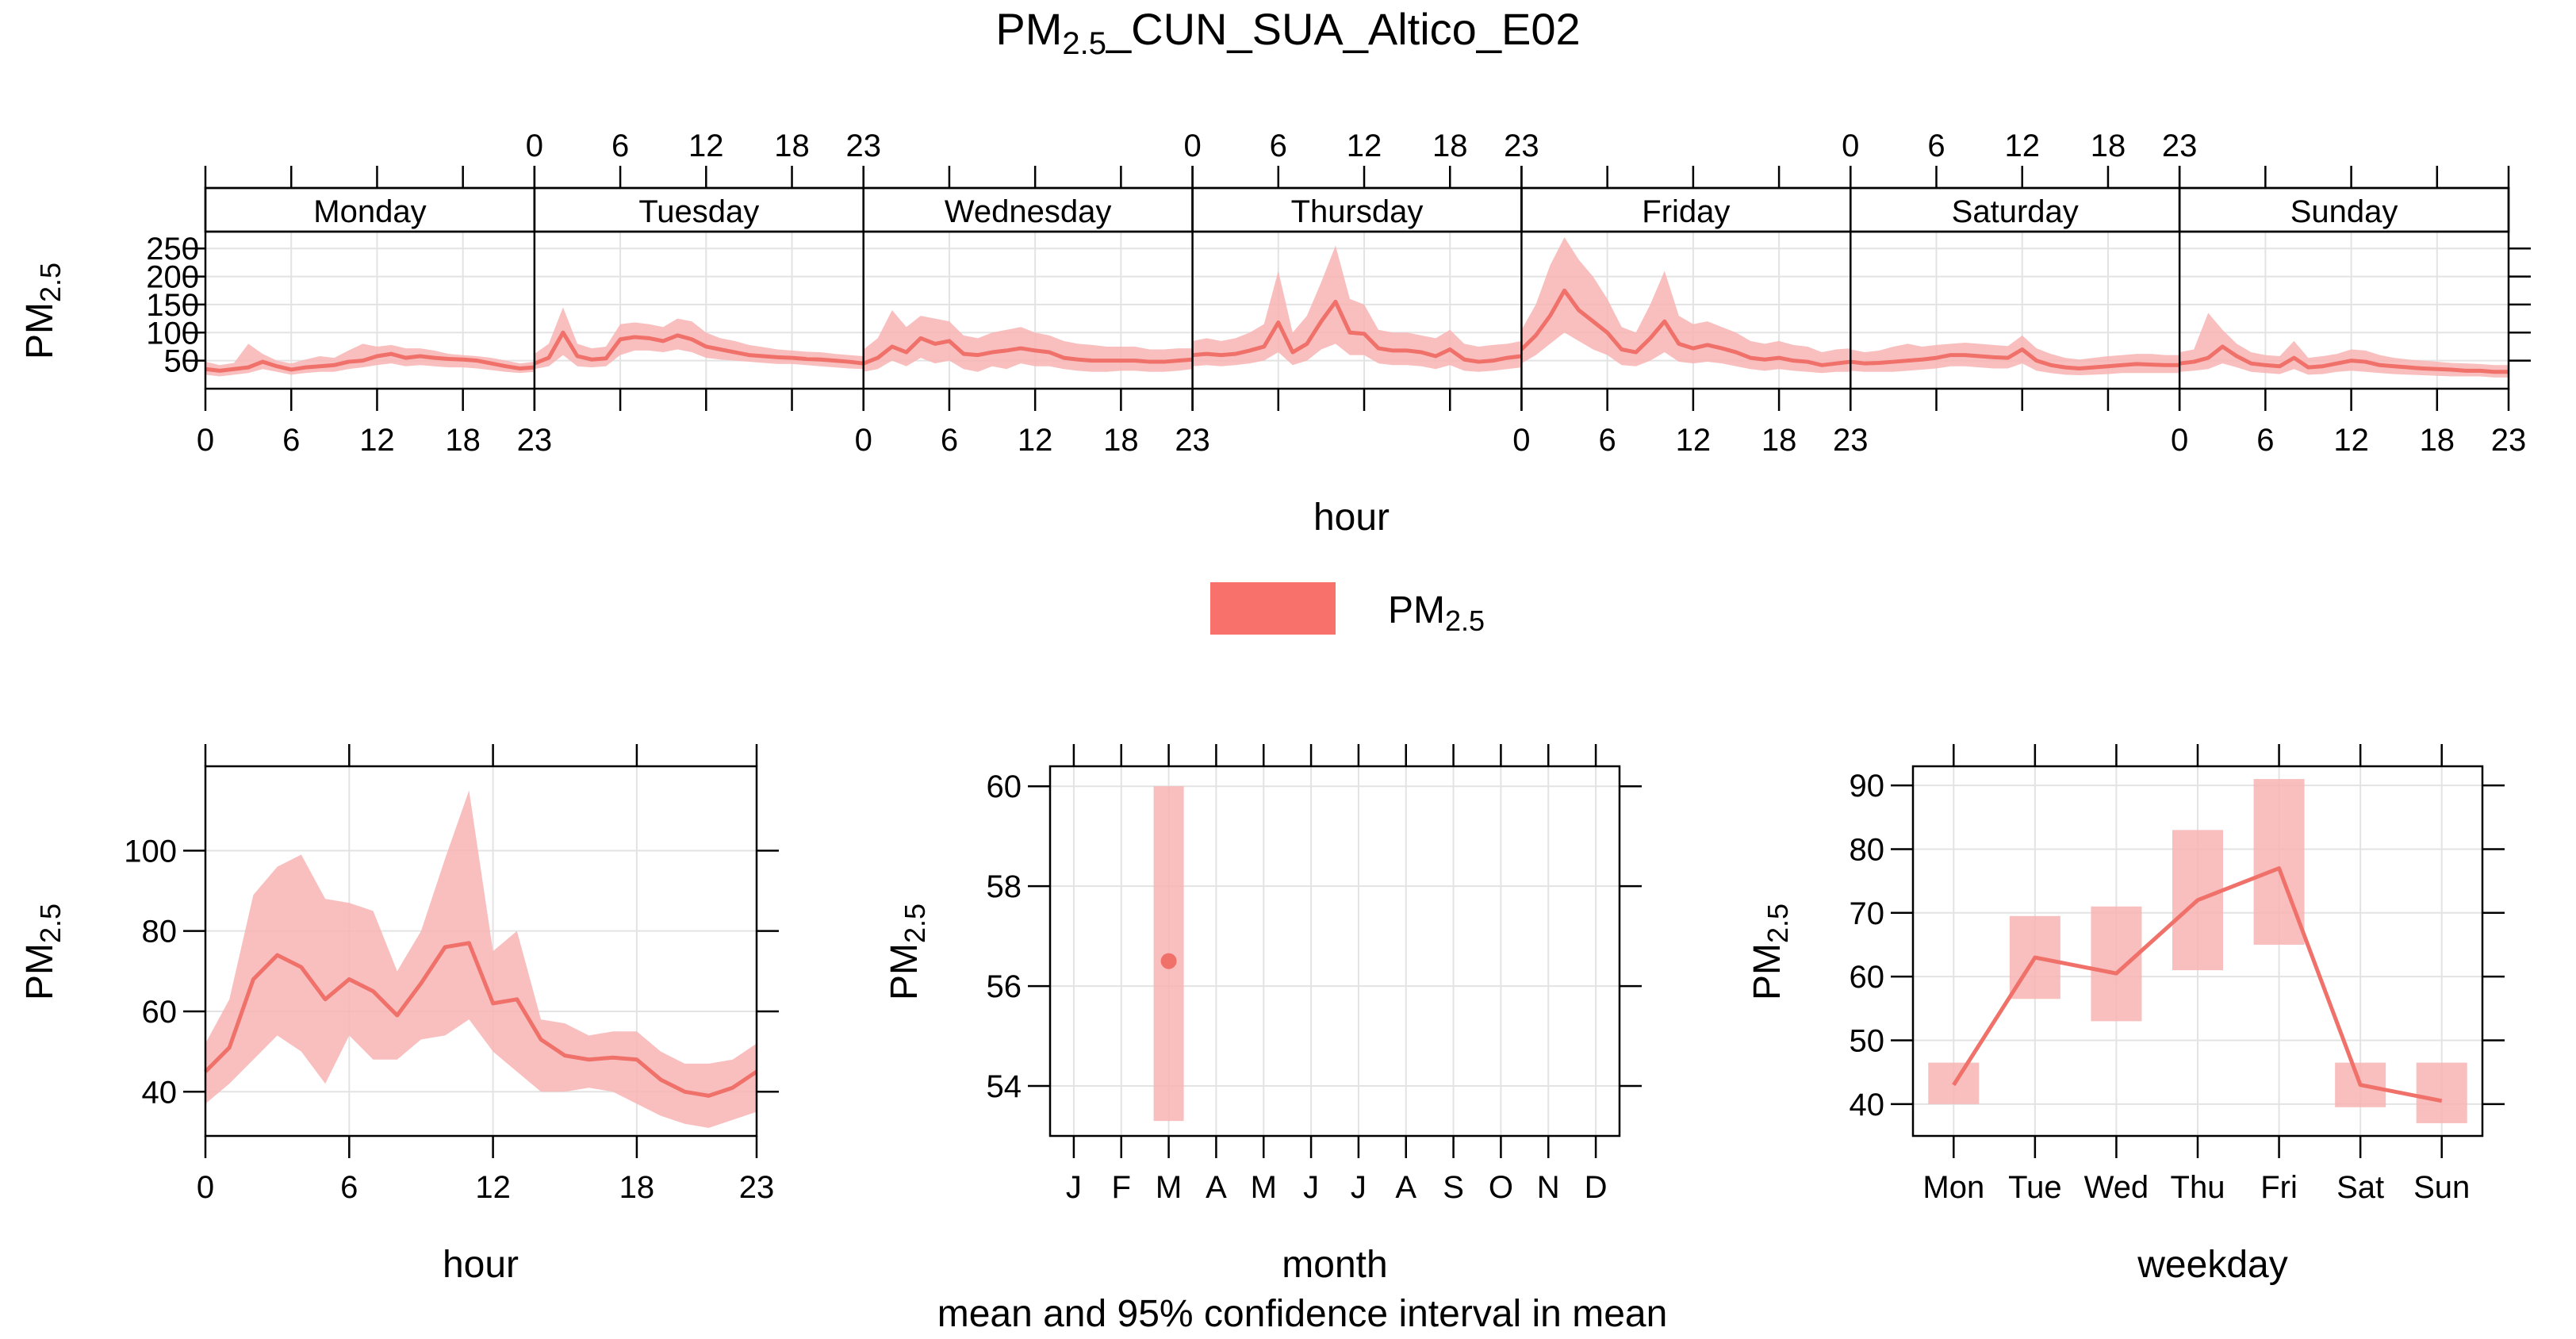 This screenshot has width=2576, height=1339. I want to click on hour-mean-line, so click(481, 1019).